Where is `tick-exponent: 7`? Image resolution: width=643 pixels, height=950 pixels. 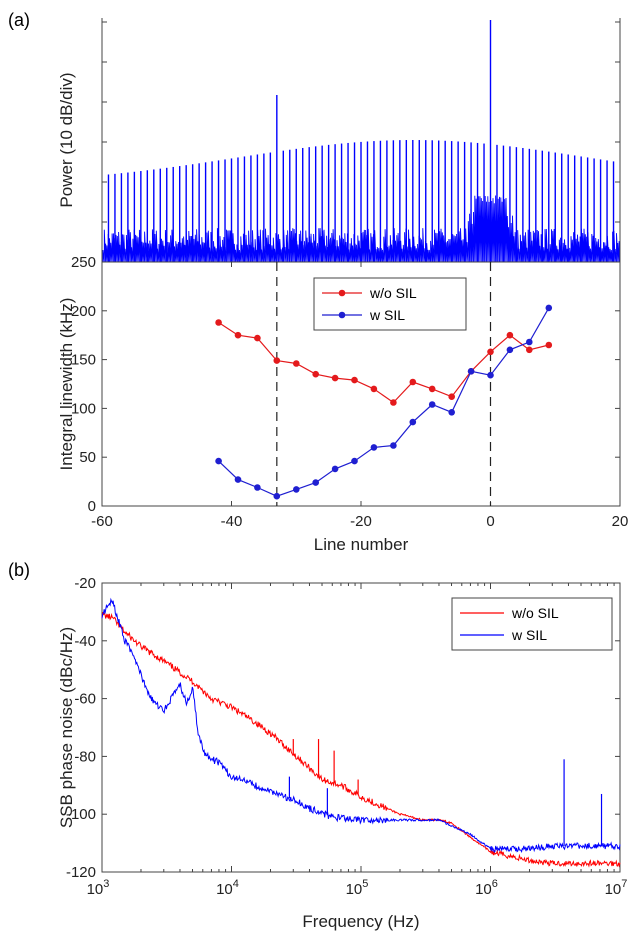
tick-exponent: 7 is located at coordinates (624, 884).